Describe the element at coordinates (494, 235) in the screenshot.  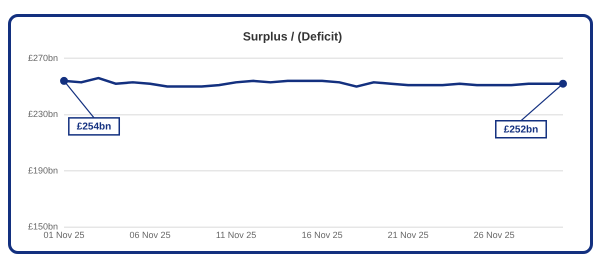
I see `x-tick-label: 26 Nov 25` at that location.